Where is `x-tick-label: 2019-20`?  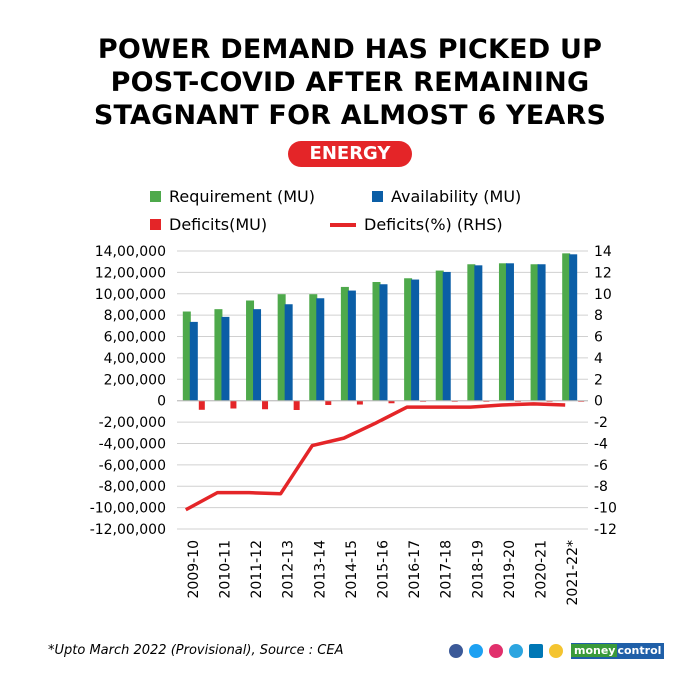
x-tick-label: 2019-20 is located at coordinates (510, 569).